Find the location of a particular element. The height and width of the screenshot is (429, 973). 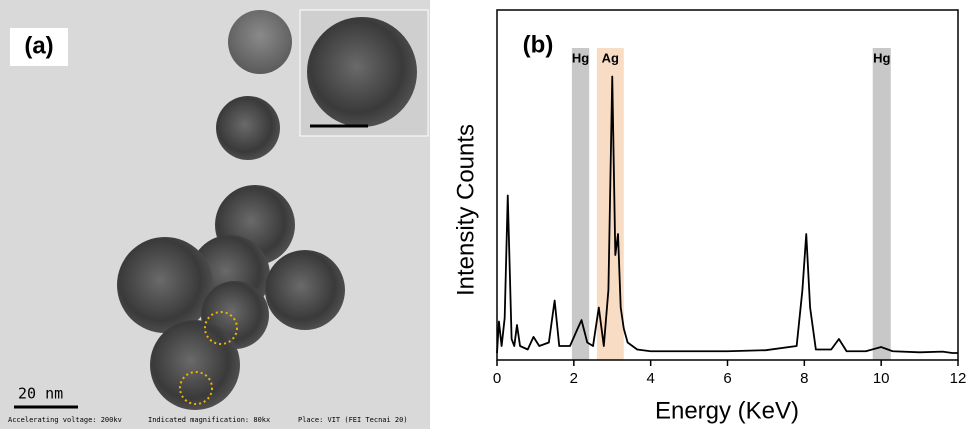

scale-bar-label: 20 nm is located at coordinates (40, 394).